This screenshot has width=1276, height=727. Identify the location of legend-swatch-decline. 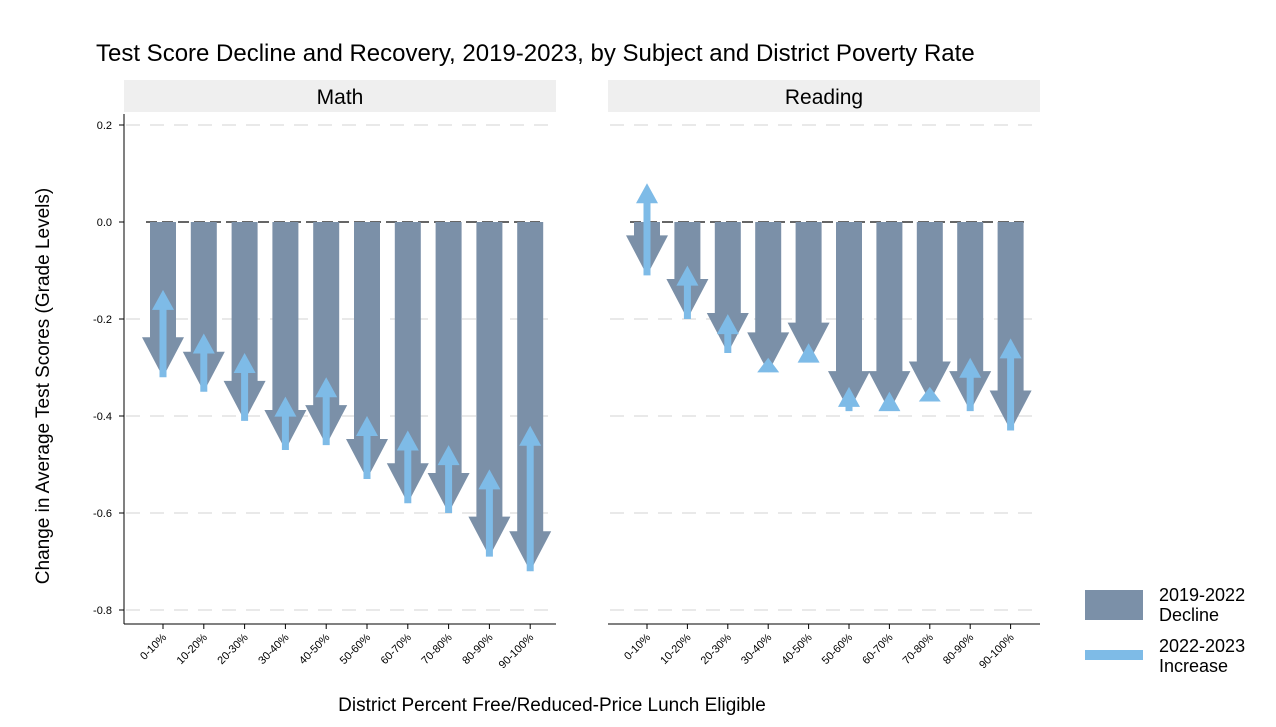
(1114, 605).